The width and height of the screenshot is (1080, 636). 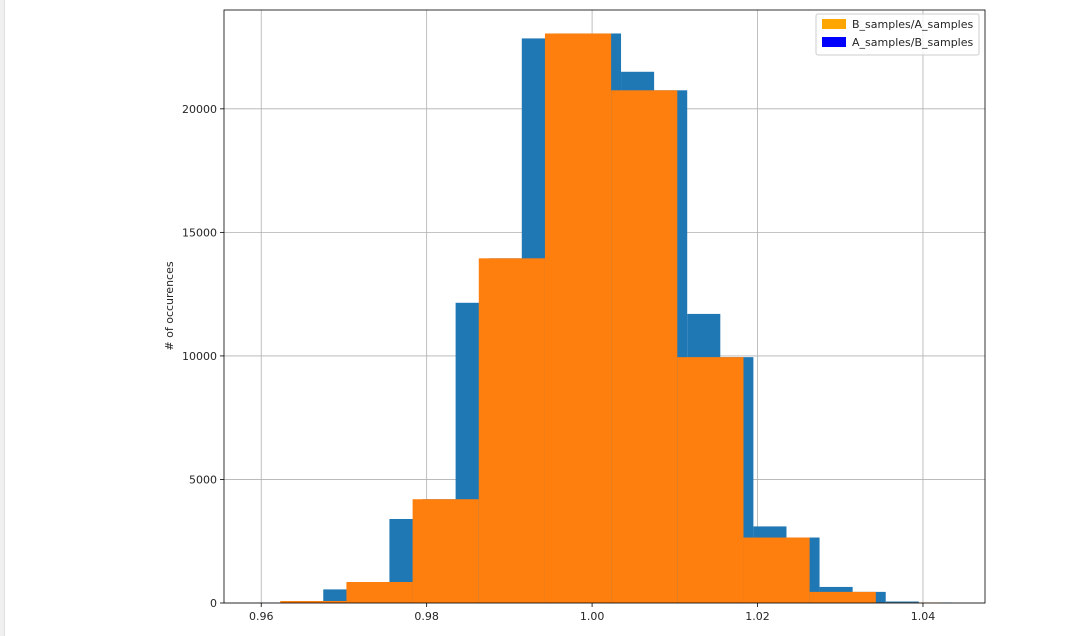 What do you see at coordinates (912, 24) in the screenshot?
I see `legend-label: B_samples/A_samples` at bounding box center [912, 24].